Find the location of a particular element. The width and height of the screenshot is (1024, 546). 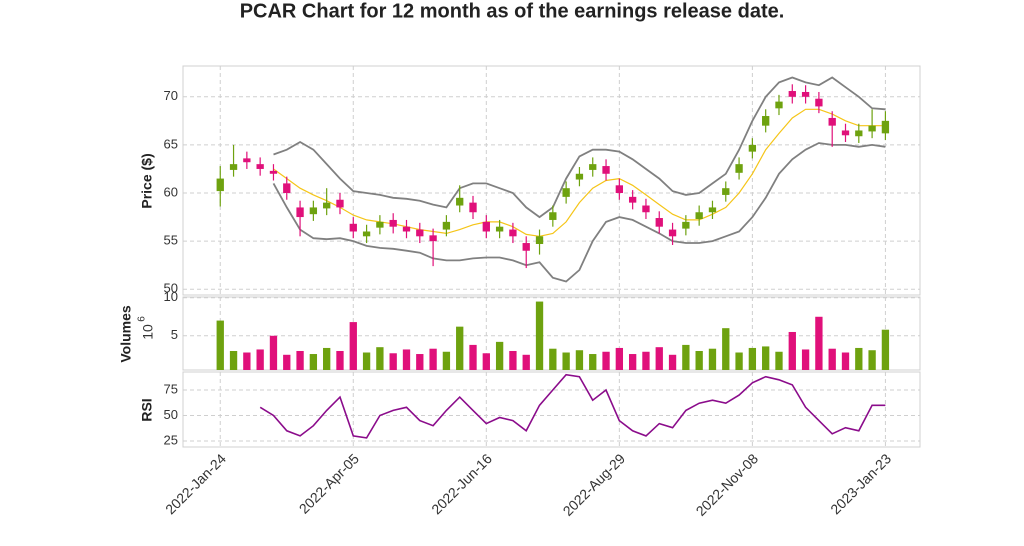

y-tick-label: 10 is located at coordinates (171, 296).